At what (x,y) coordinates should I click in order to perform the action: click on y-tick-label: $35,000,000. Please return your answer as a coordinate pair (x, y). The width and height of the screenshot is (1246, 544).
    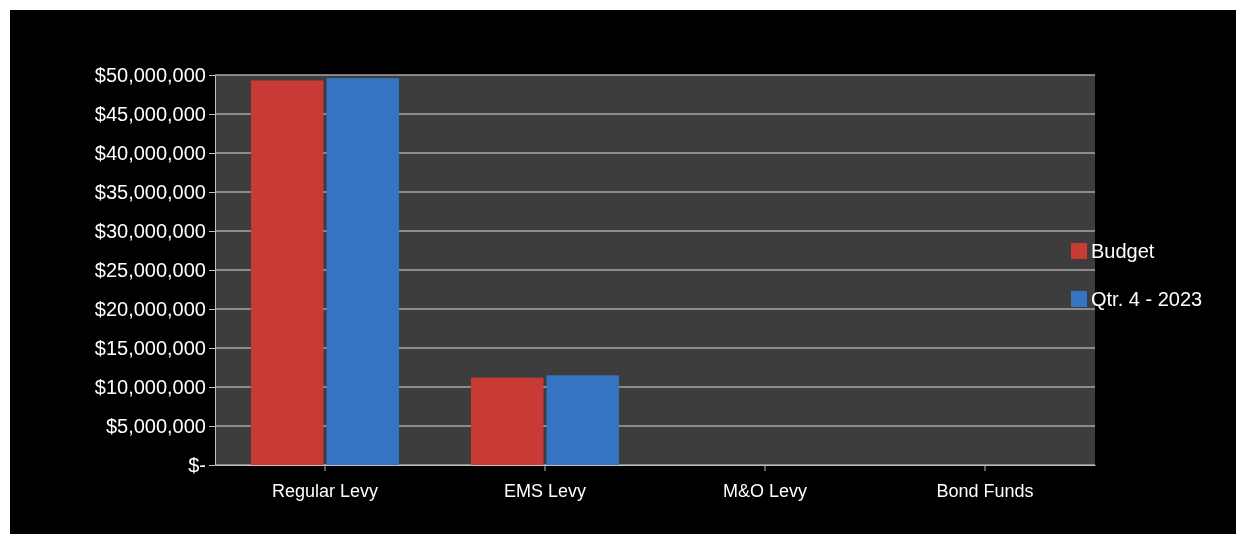
    Looking at the image, I should click on (150, 191).